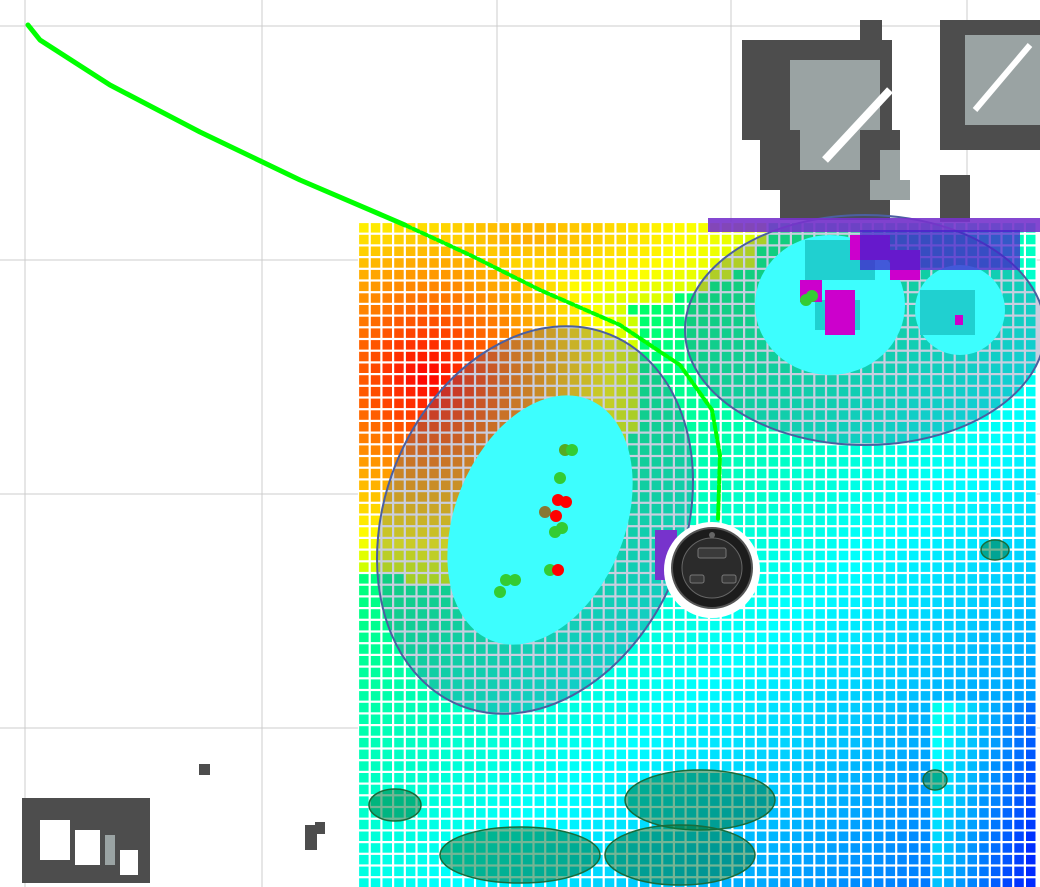  Describe the element at coordinates (560, 478) in the screenshot. I see `obstacle-marker` at that location.